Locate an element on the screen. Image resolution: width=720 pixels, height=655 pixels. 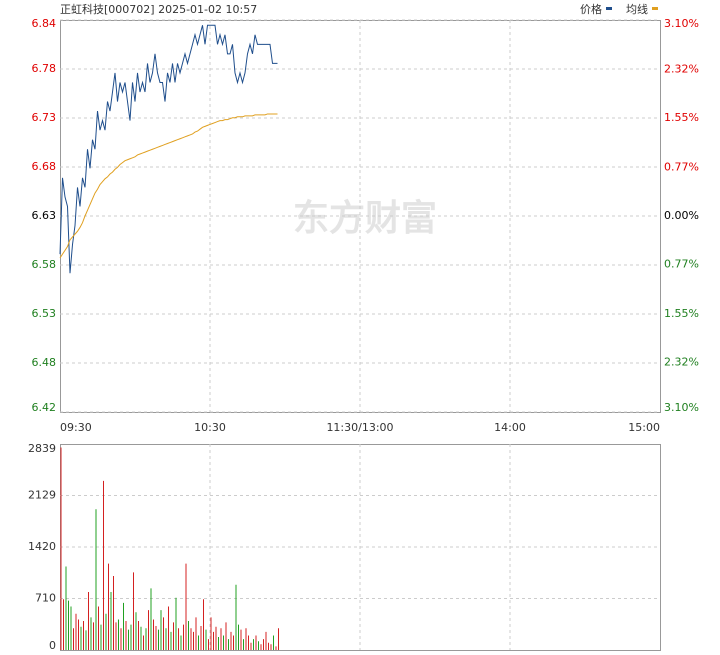
y-tick-label: 6.58 is located at coordinates (44, 264).